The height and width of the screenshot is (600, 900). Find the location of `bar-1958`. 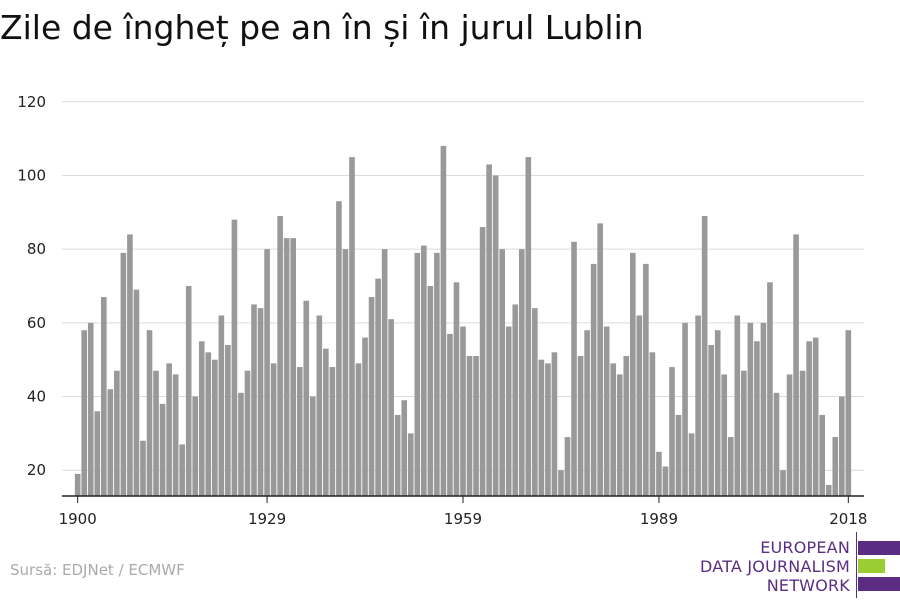

bar-1958 is located at coordinates (456, 389).